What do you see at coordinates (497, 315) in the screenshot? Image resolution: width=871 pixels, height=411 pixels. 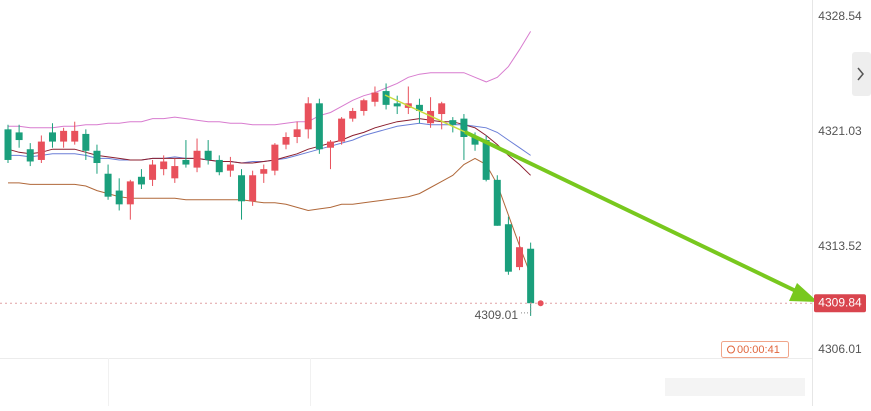 I see `low-label: 4309.01` at bounding box center [497, 315].